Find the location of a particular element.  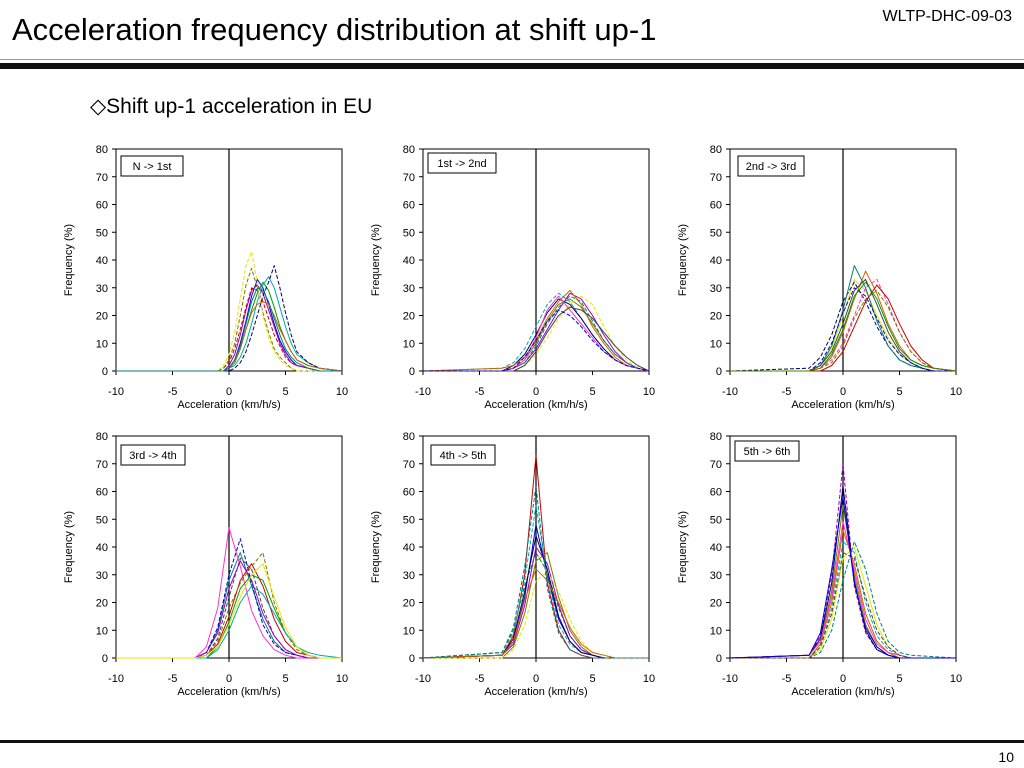

chart-3-legend-label: 2nd -> 3rd is located at coordinates (771, 167).